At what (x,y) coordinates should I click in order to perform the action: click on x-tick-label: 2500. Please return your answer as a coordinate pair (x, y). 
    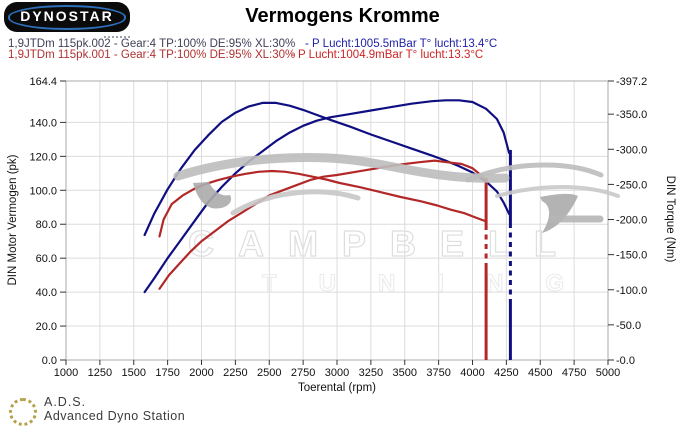
    Looking at the image, I should click on (269, 373).